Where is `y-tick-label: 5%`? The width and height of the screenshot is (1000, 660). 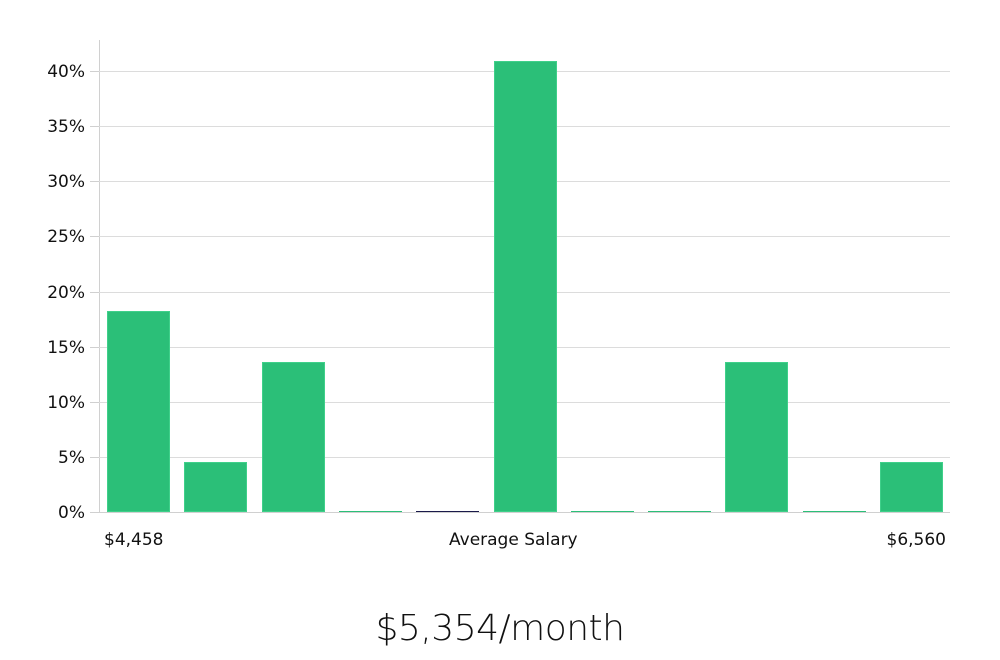 y-tick-label: 5% is located at coordinates (71, 458).